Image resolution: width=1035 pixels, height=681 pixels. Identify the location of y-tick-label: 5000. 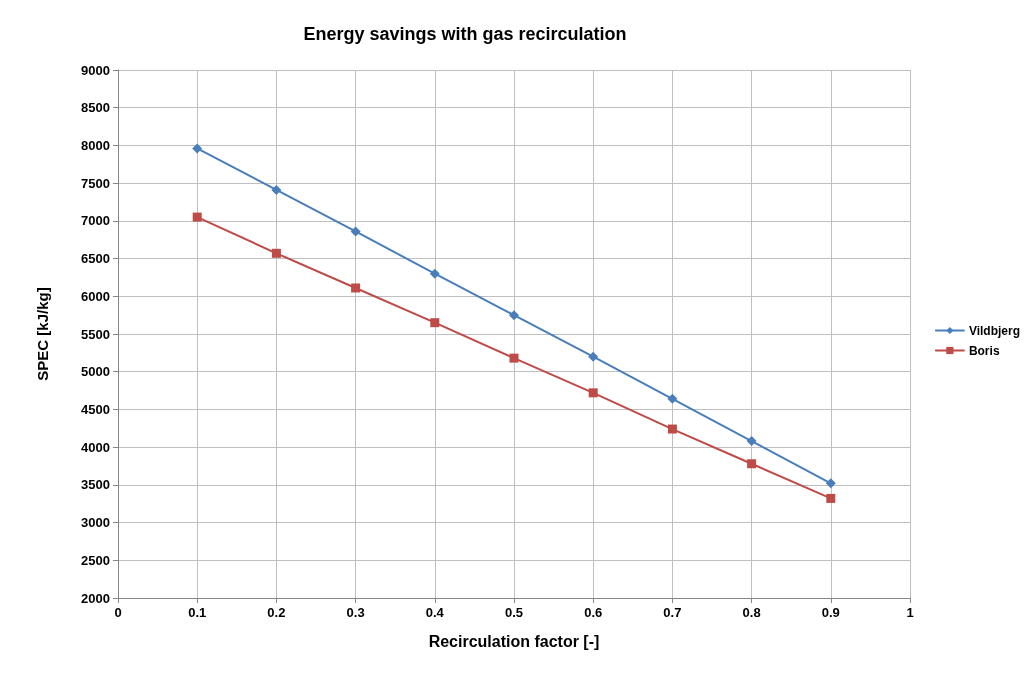
(95, 372).